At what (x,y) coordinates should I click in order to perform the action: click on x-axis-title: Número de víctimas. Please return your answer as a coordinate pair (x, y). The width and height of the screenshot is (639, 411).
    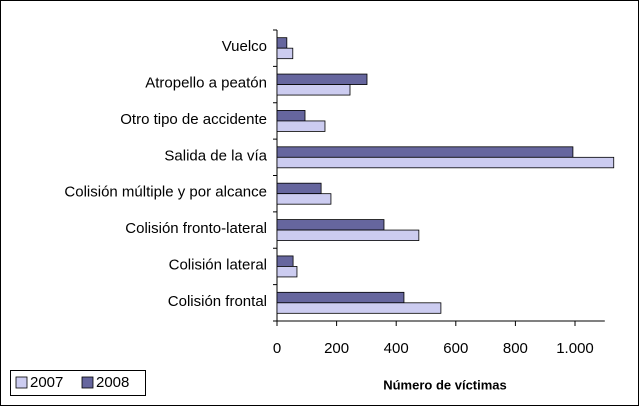
    Looking at the image, I should click on (445, 384).